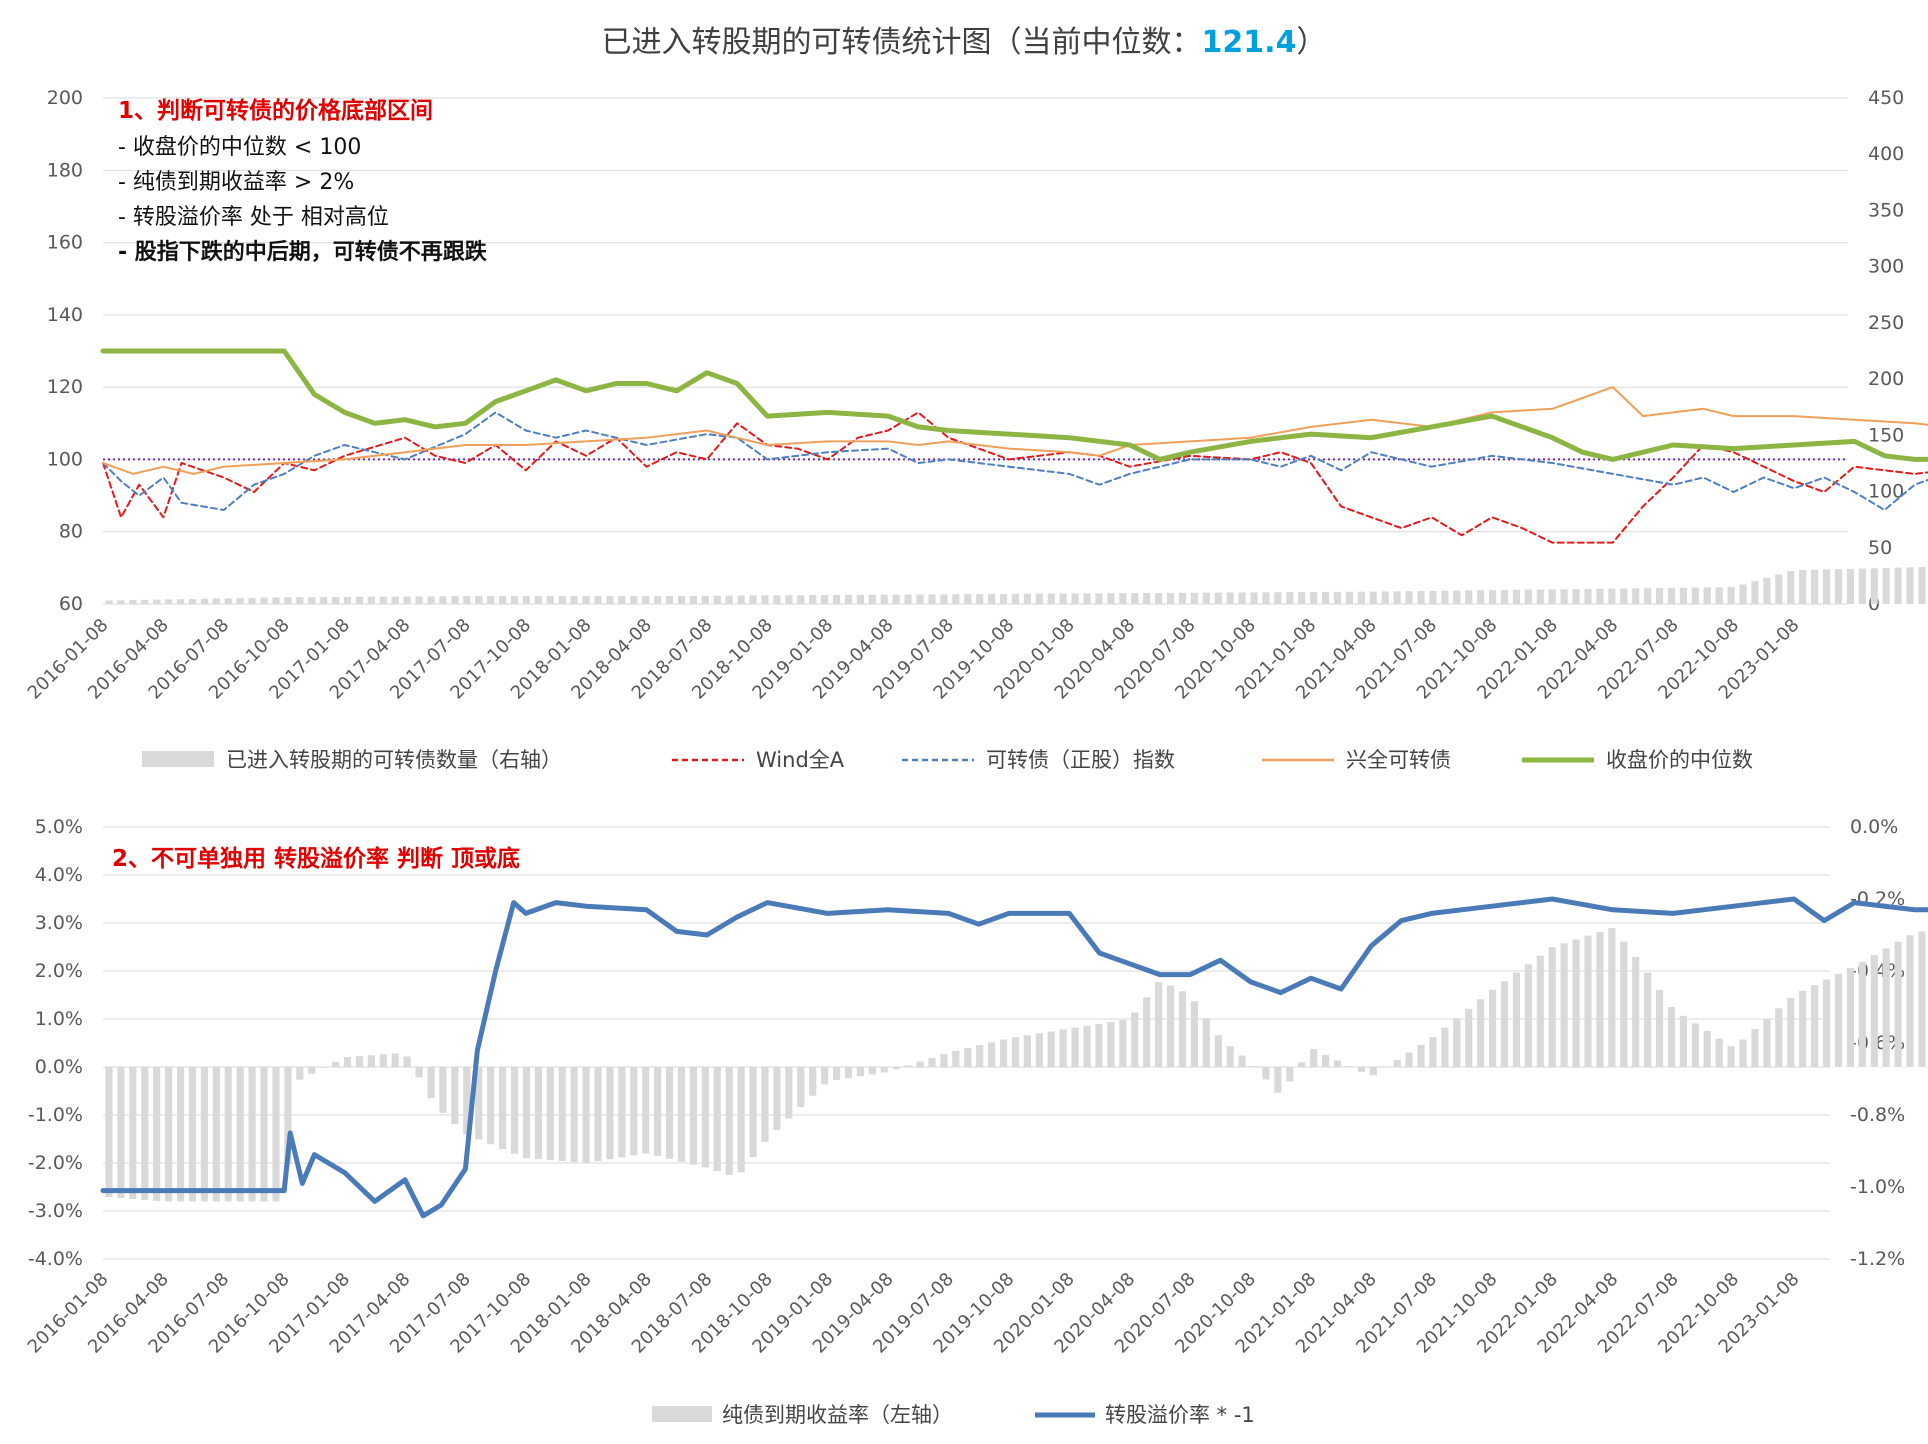  I want to click on y-right-tick-label: -0.8%, so click(1877, 1115).